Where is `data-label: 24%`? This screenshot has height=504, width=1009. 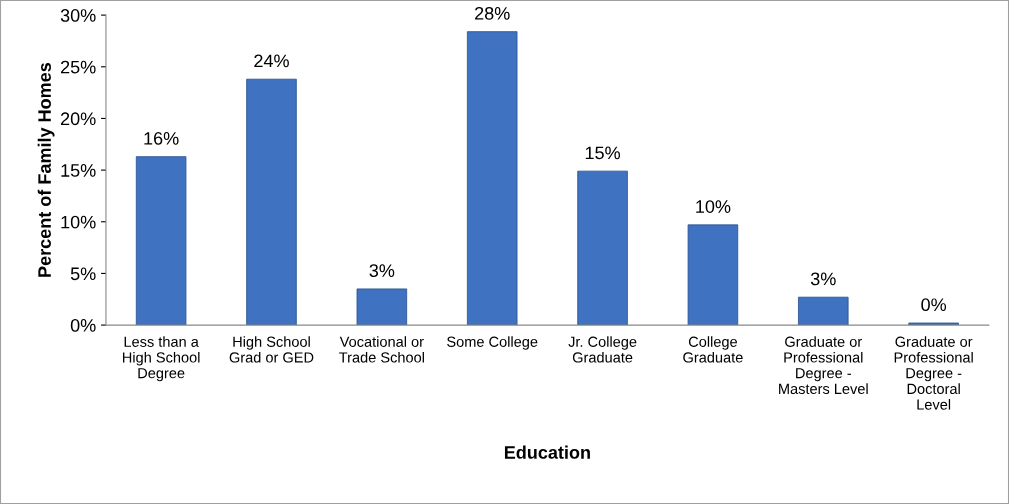
data-label: 24% is located at coordinates (271, 61).